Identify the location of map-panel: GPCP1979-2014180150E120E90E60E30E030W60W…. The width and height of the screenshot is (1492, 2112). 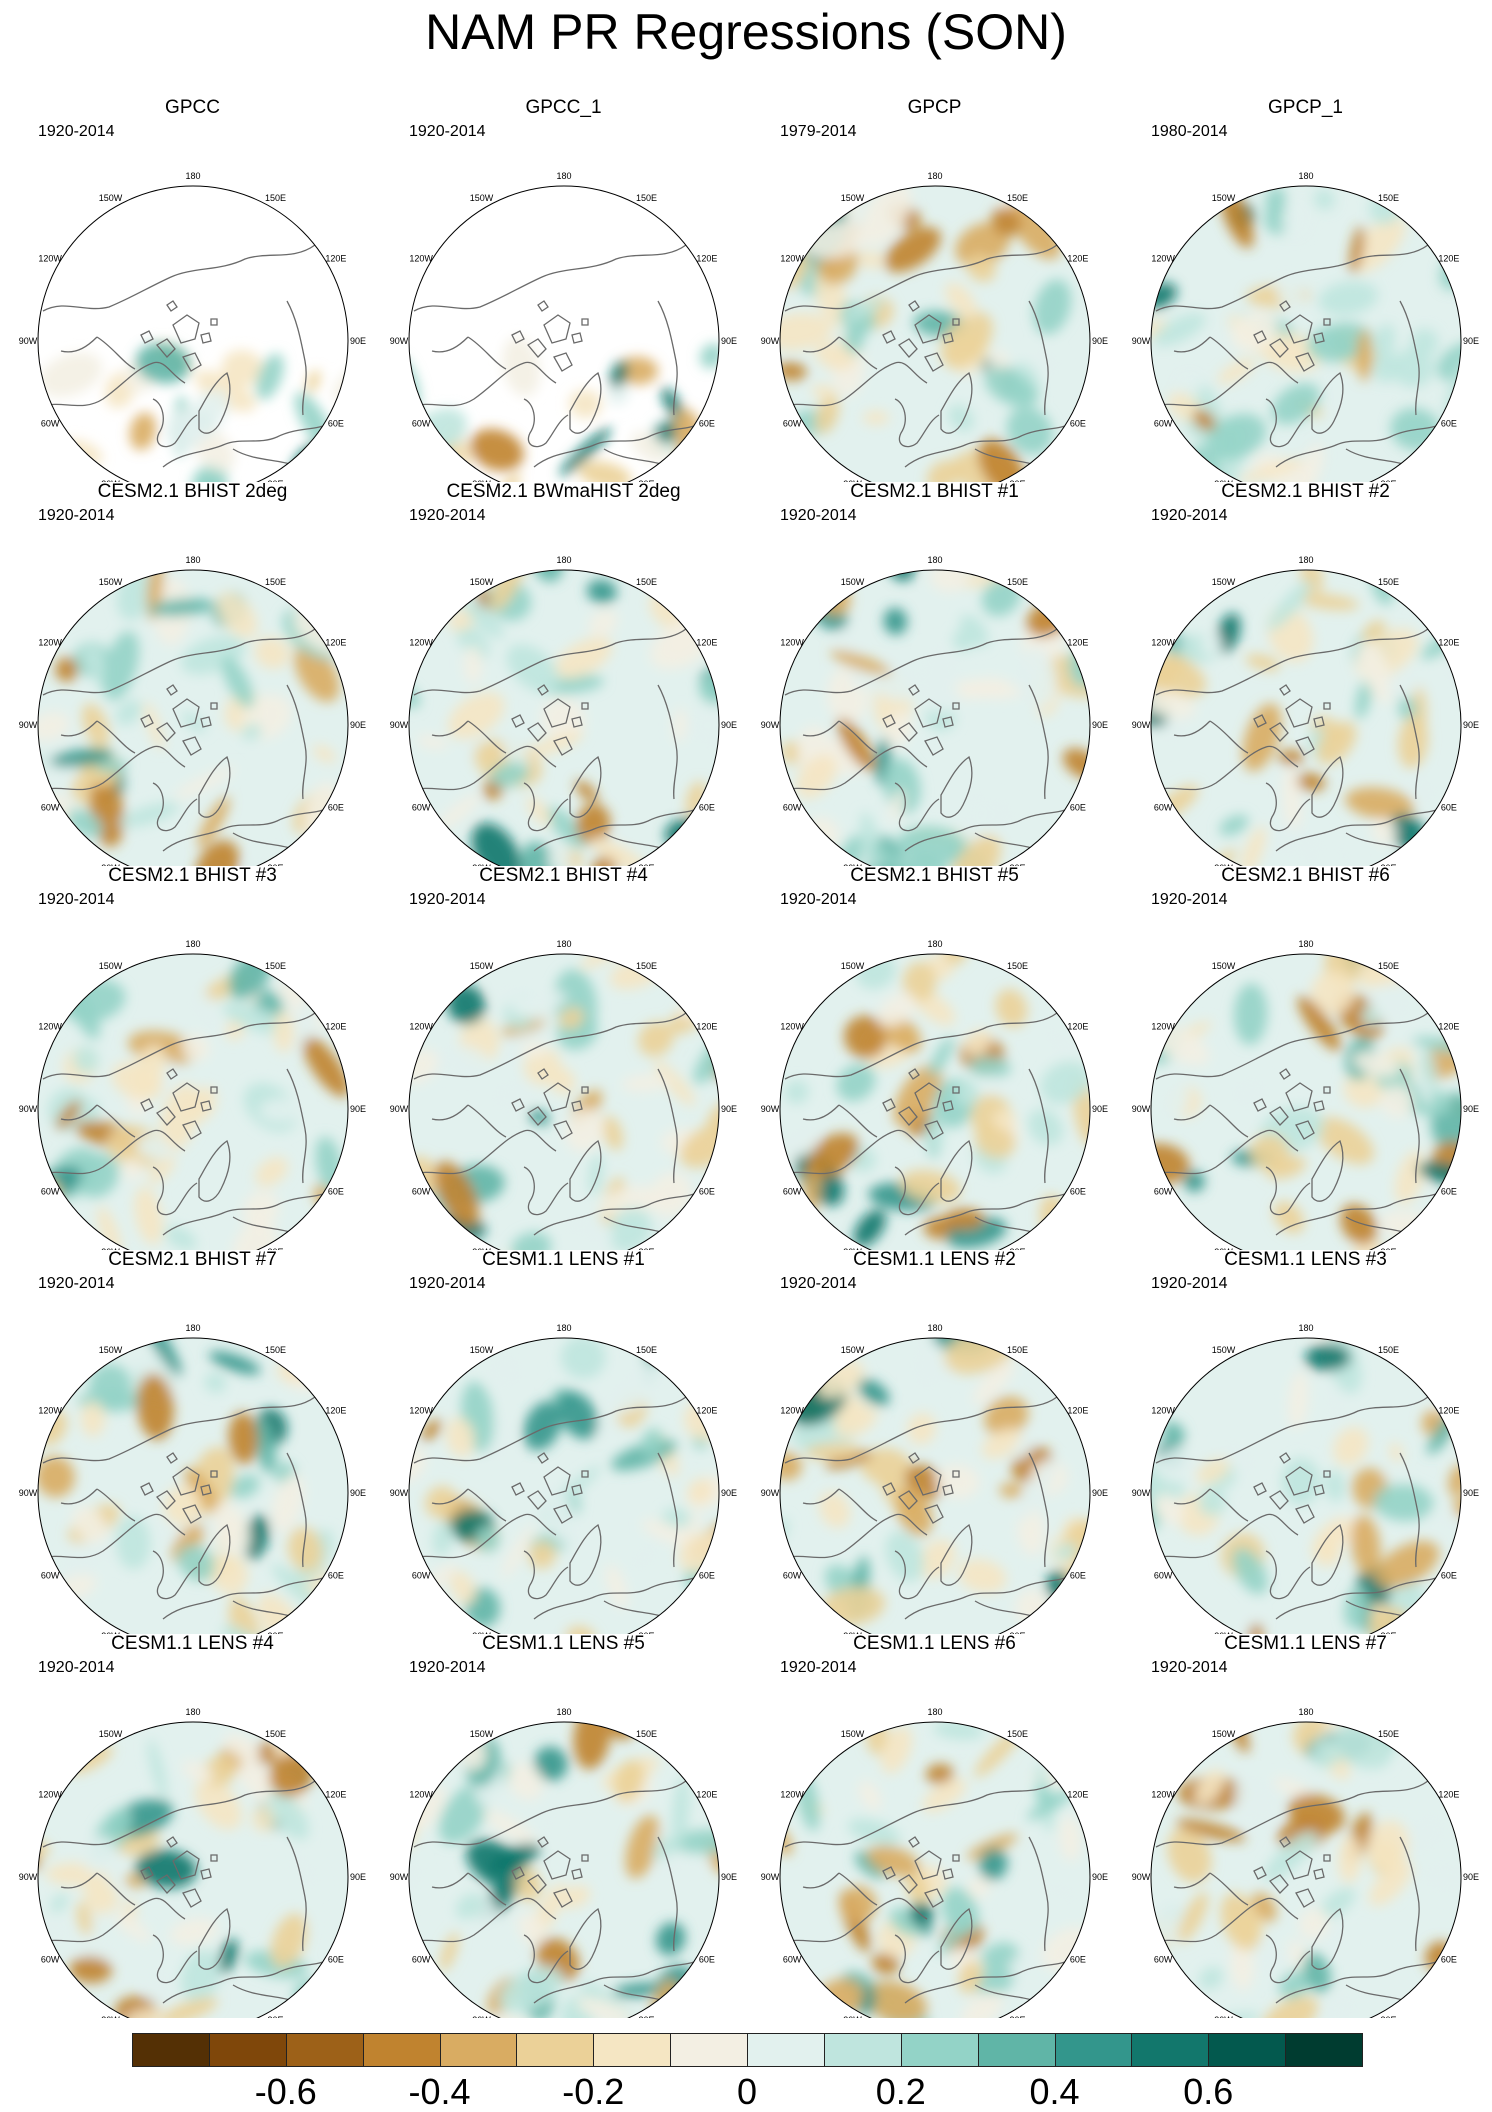
(934, 289).